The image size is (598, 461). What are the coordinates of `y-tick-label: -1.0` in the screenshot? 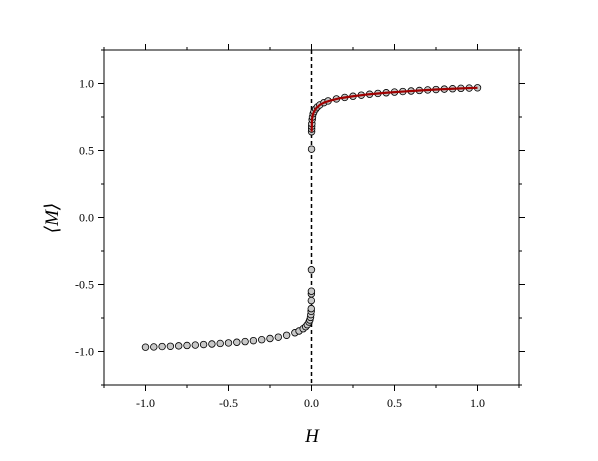 It's located at (84, 352).